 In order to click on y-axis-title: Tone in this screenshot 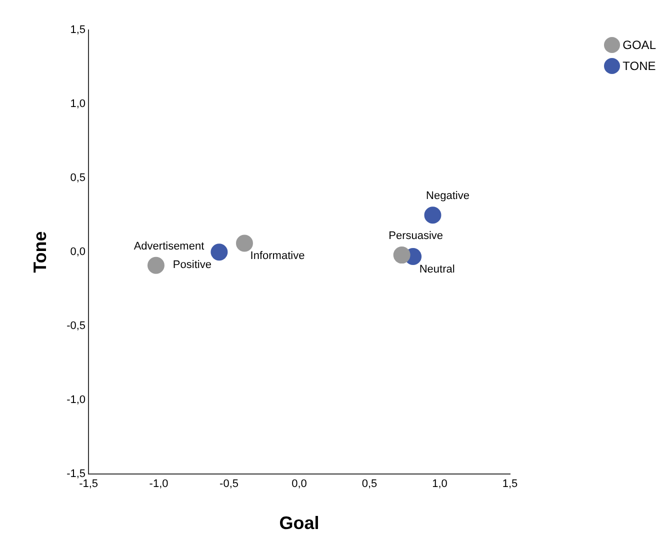, I will do `click(40, 252)`.